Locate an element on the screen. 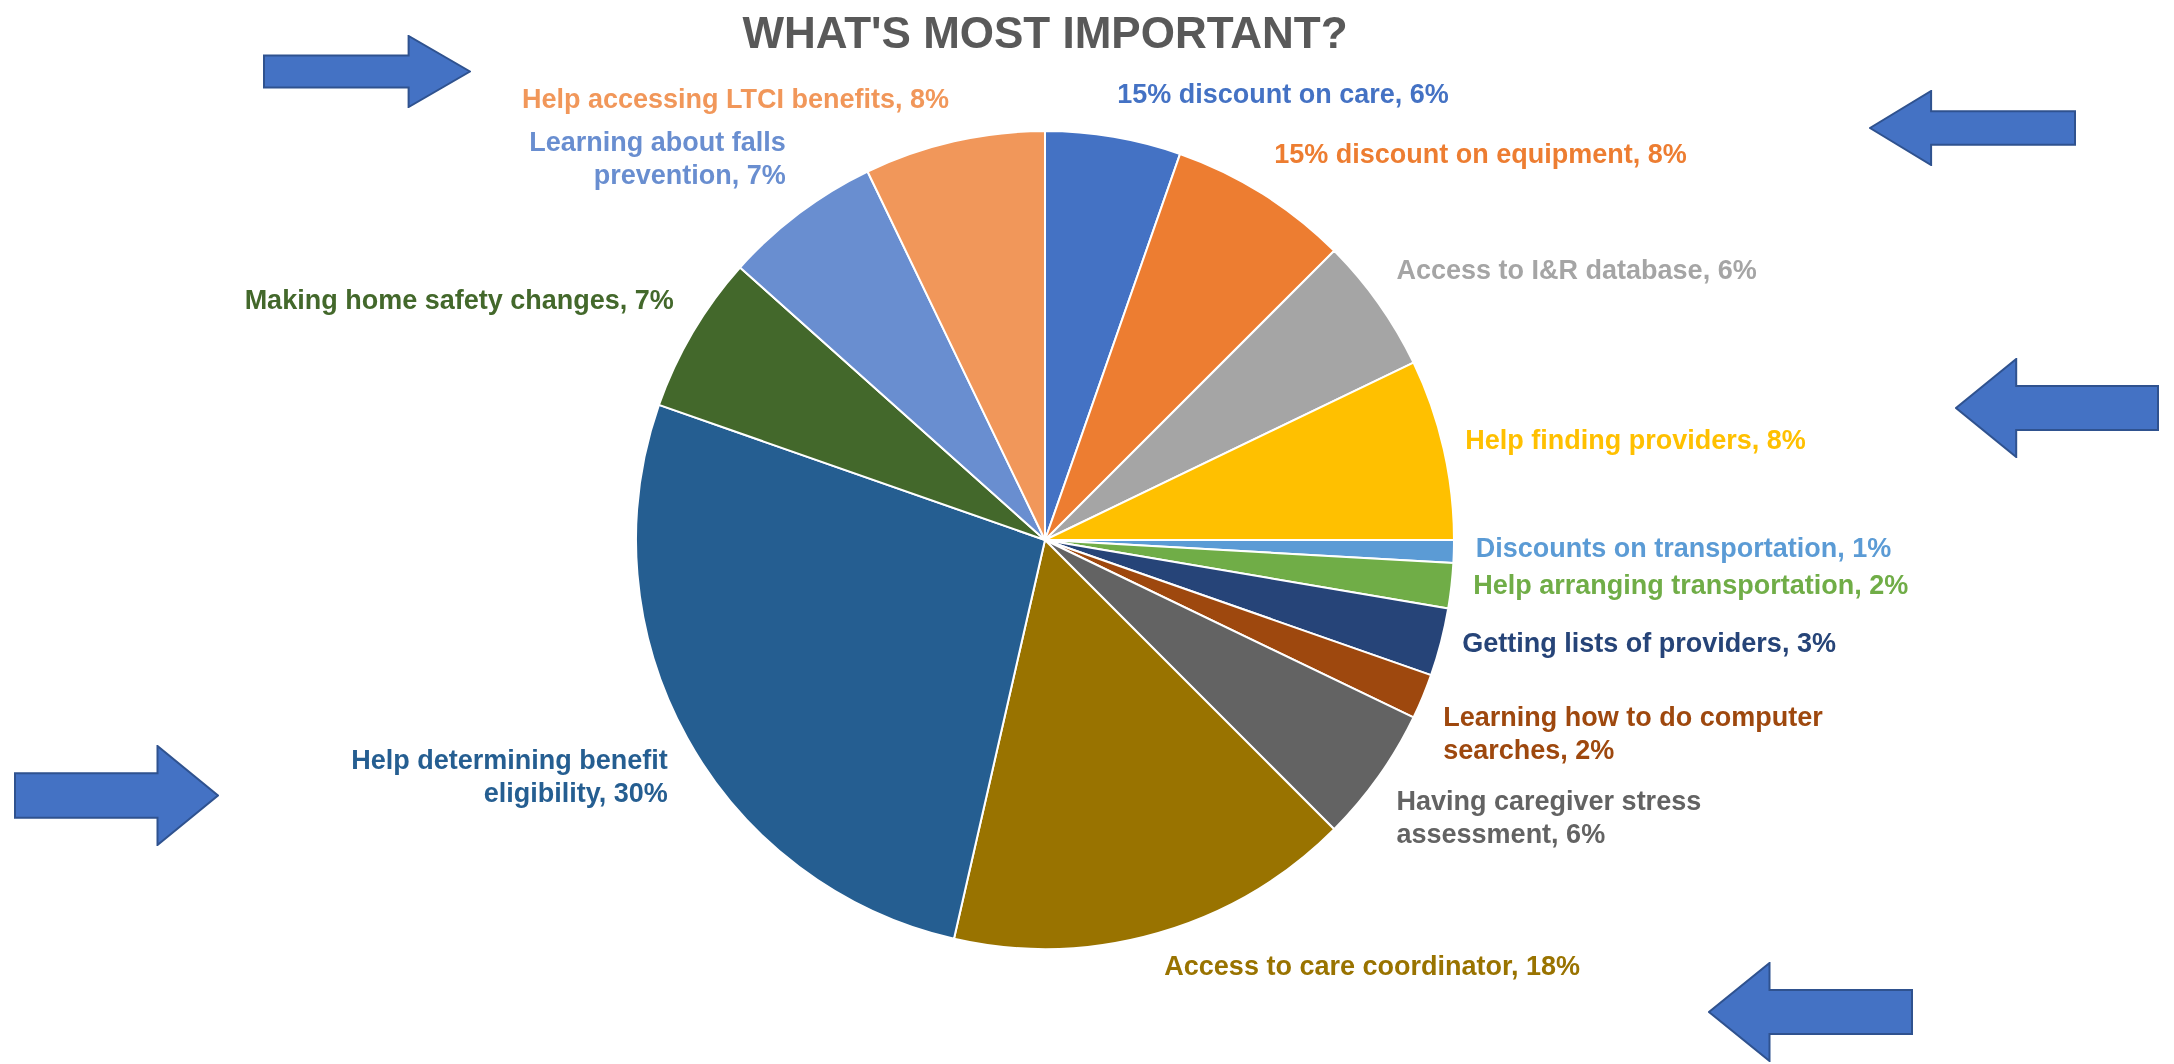 The image size is (2174, 1064). slice-label: Help arranging transportation, 2% is located at coordinates (1691, 584).